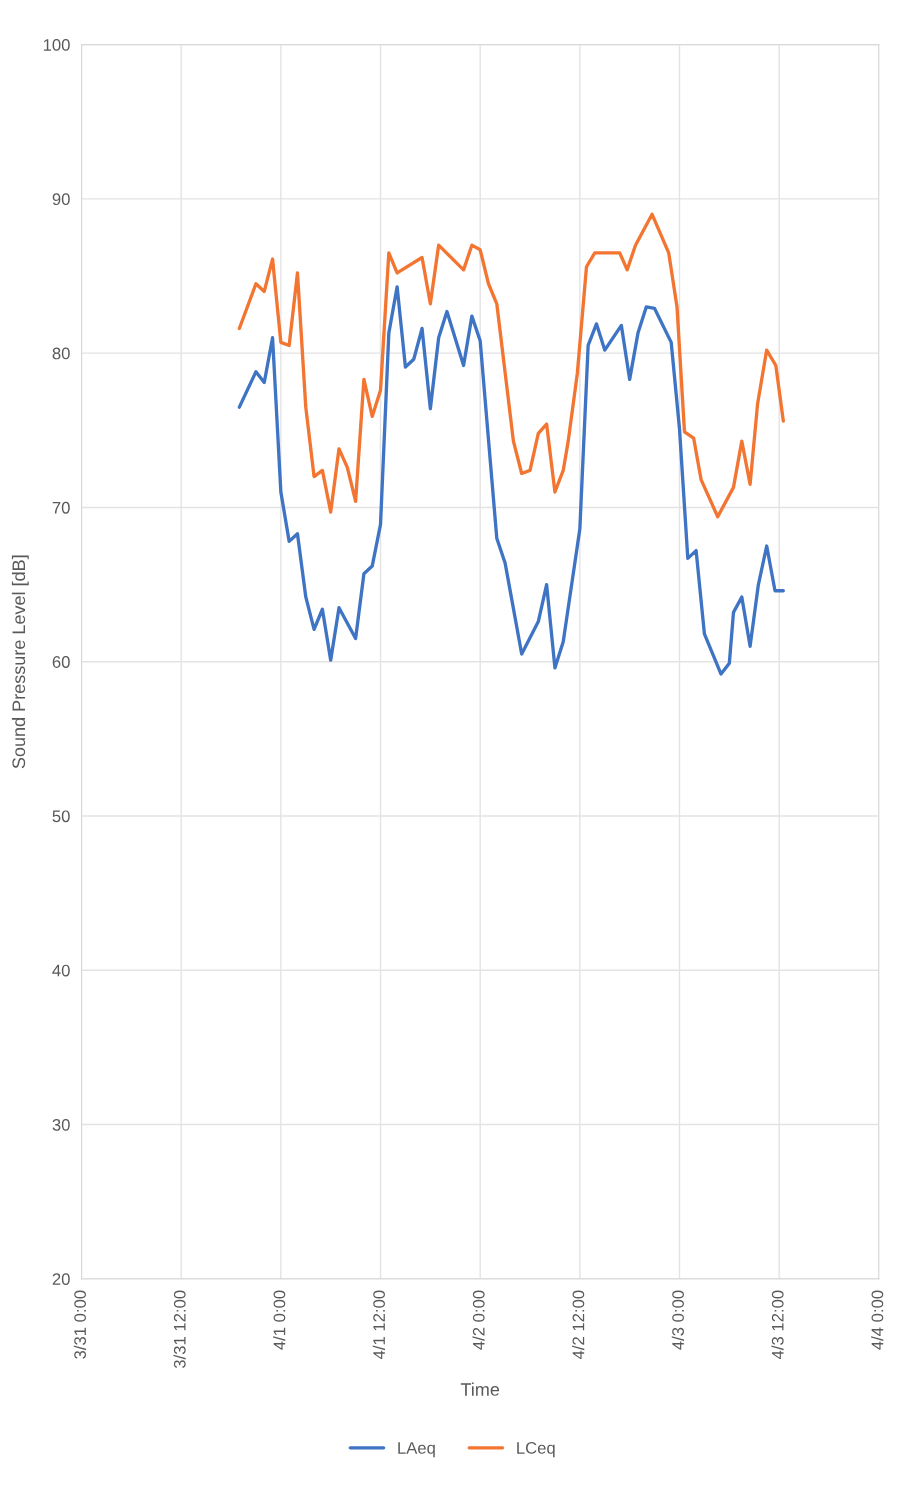 This screenshot has height=1487, width=906. What do you see at coordinates (61, 1279) in the screenshot?
I see `y-tick-label: 20` at bounding box center [61, 1279].